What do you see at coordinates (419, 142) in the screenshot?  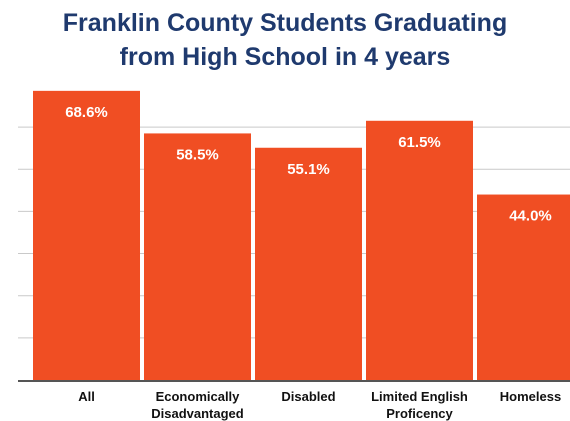 I see `value-label-3: 61.5%` at bounding box center [419, 142].